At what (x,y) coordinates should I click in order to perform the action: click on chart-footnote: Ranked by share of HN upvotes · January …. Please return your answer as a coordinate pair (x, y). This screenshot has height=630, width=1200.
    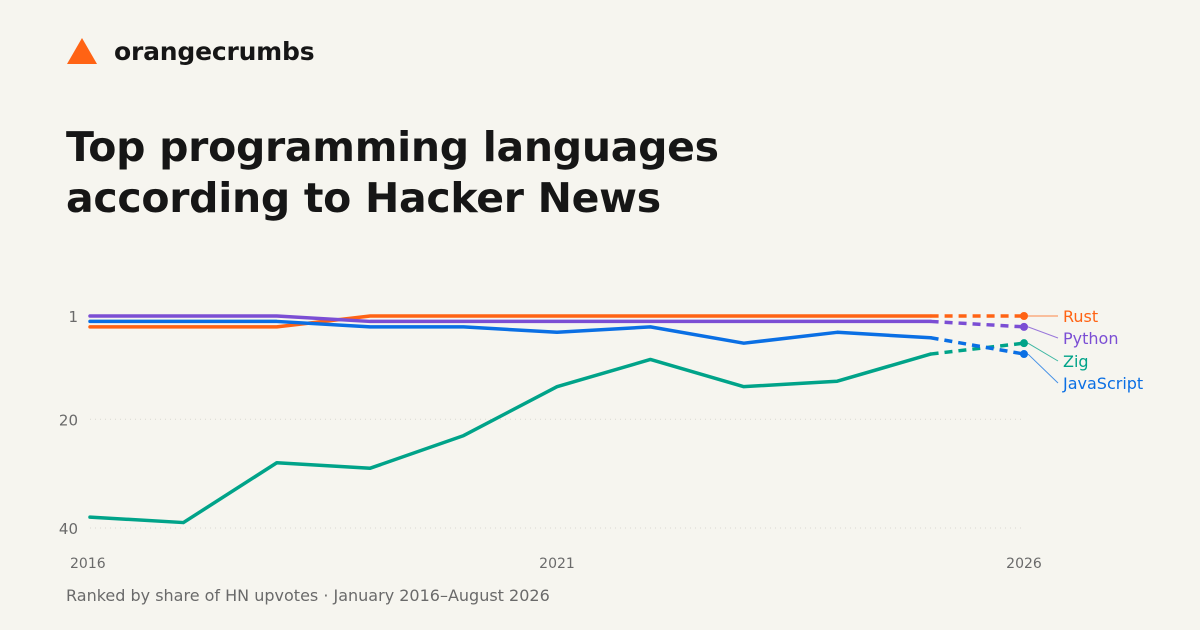
    Looking at the image, I should click on (308, 595).